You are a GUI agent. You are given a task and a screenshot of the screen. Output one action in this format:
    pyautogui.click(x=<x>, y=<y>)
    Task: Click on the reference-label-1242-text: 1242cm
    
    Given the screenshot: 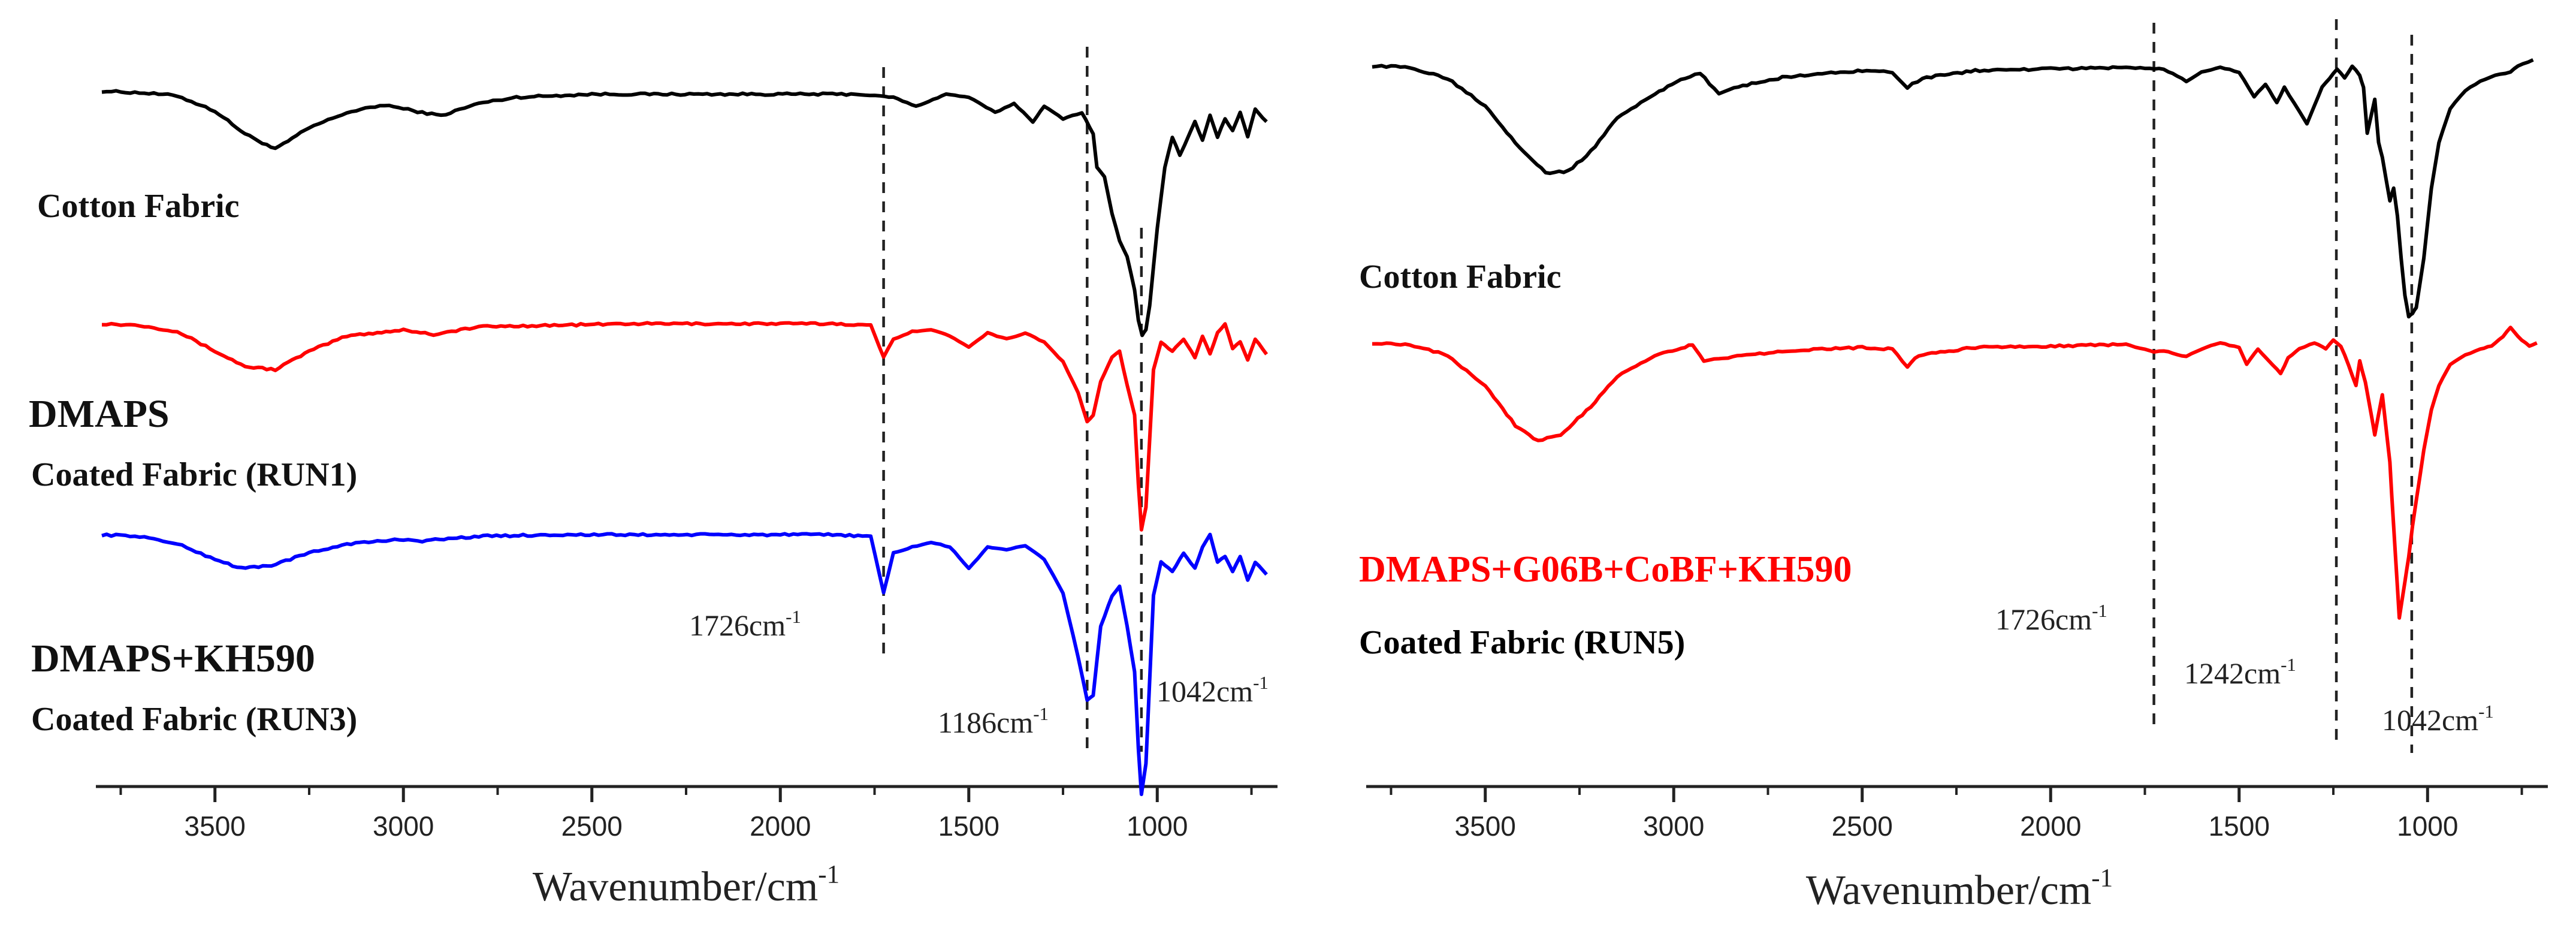 What is the action you would take?
    pyautogui.click(x=2233, y=673)
    